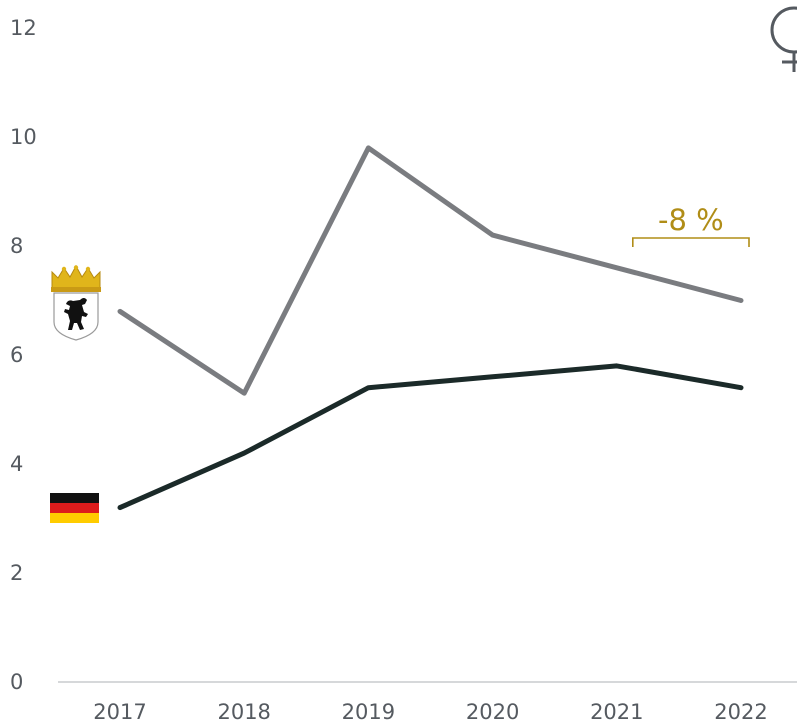  I want to click on x-tick-label: 2018, so click(243, 711).